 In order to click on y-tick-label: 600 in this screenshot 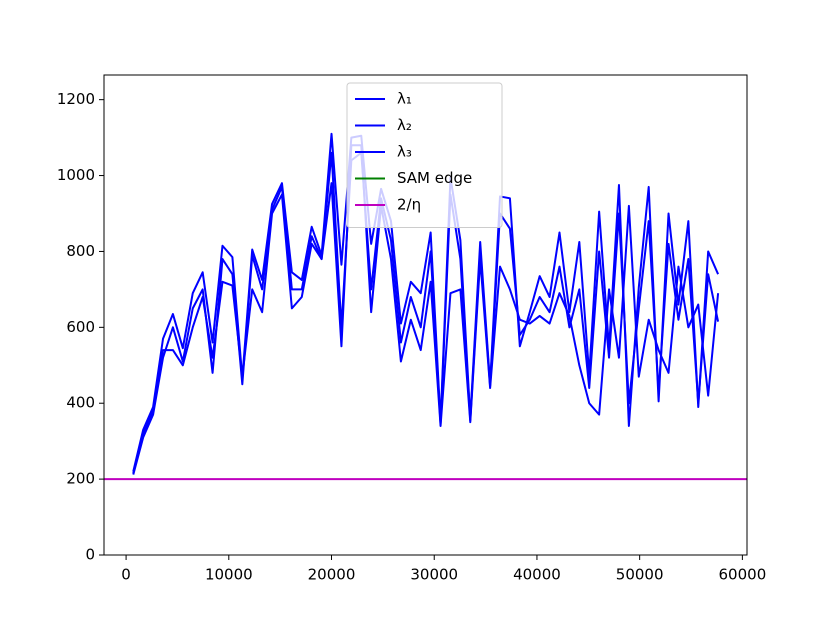, I will do `click(80, 327)`.